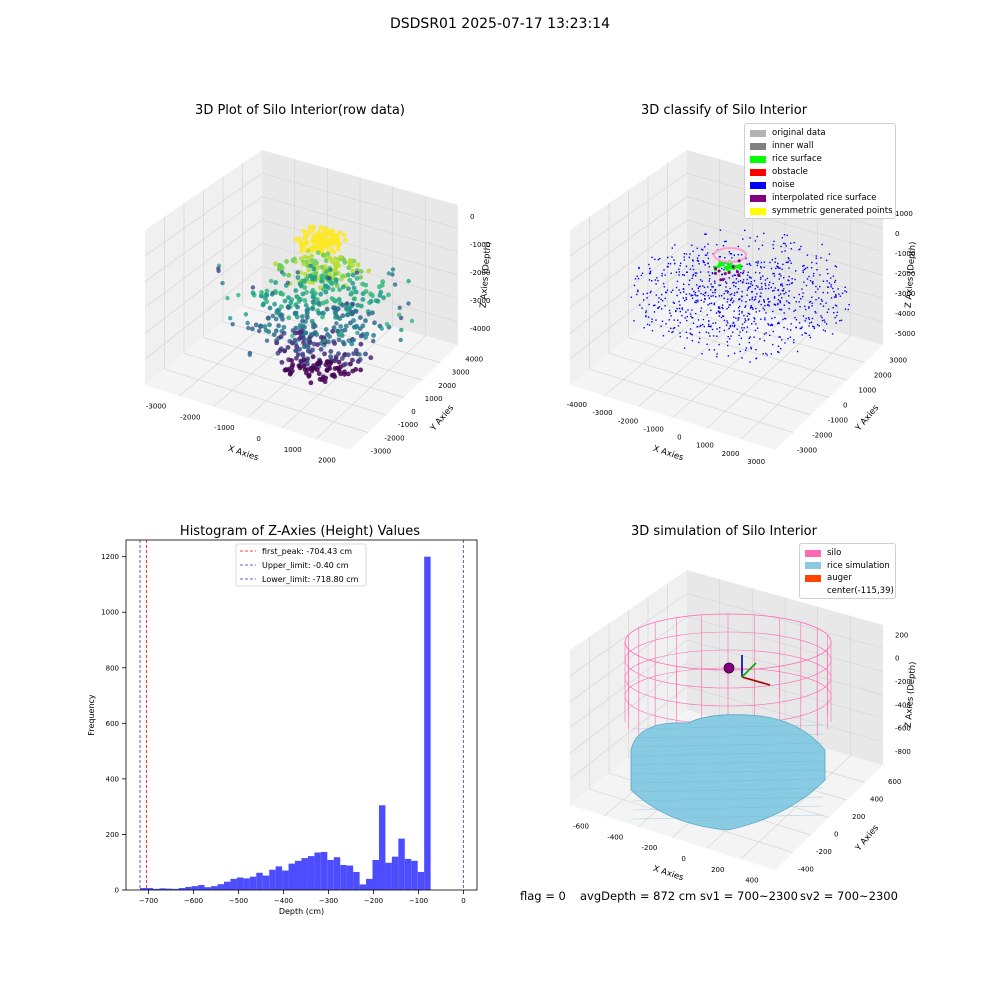 This screenshot has width=1000, height=1000. What do you see at coordinates (148, 901) in the screenshot?
I see `x-tick-label: −700` at bounding box center [148, 901].